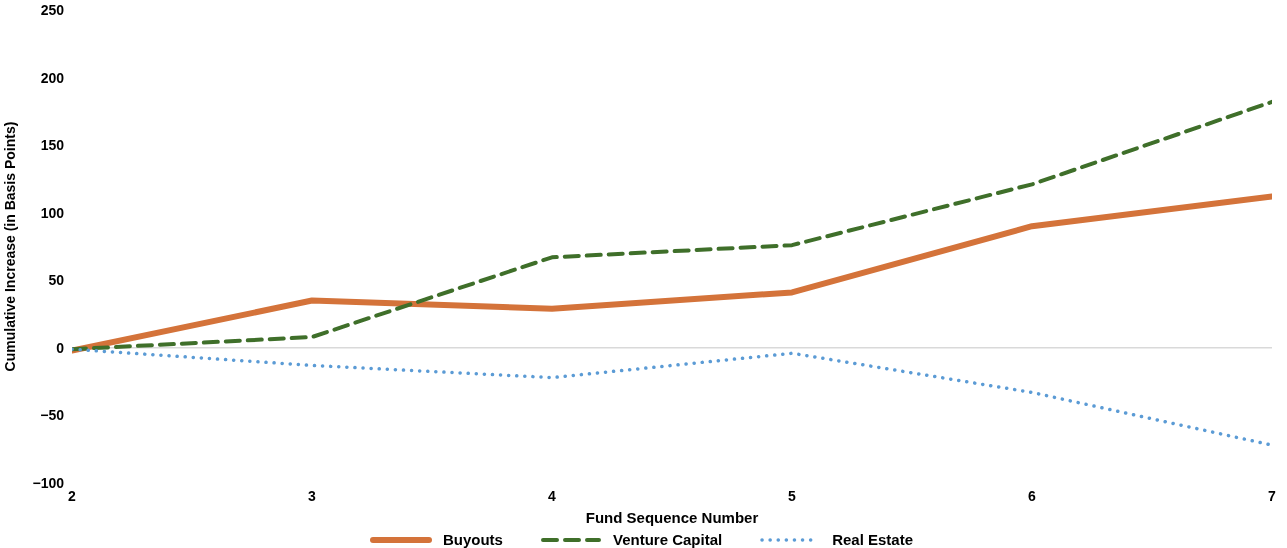  I want to click on x-tick-label: 6, so click(1032, 495).